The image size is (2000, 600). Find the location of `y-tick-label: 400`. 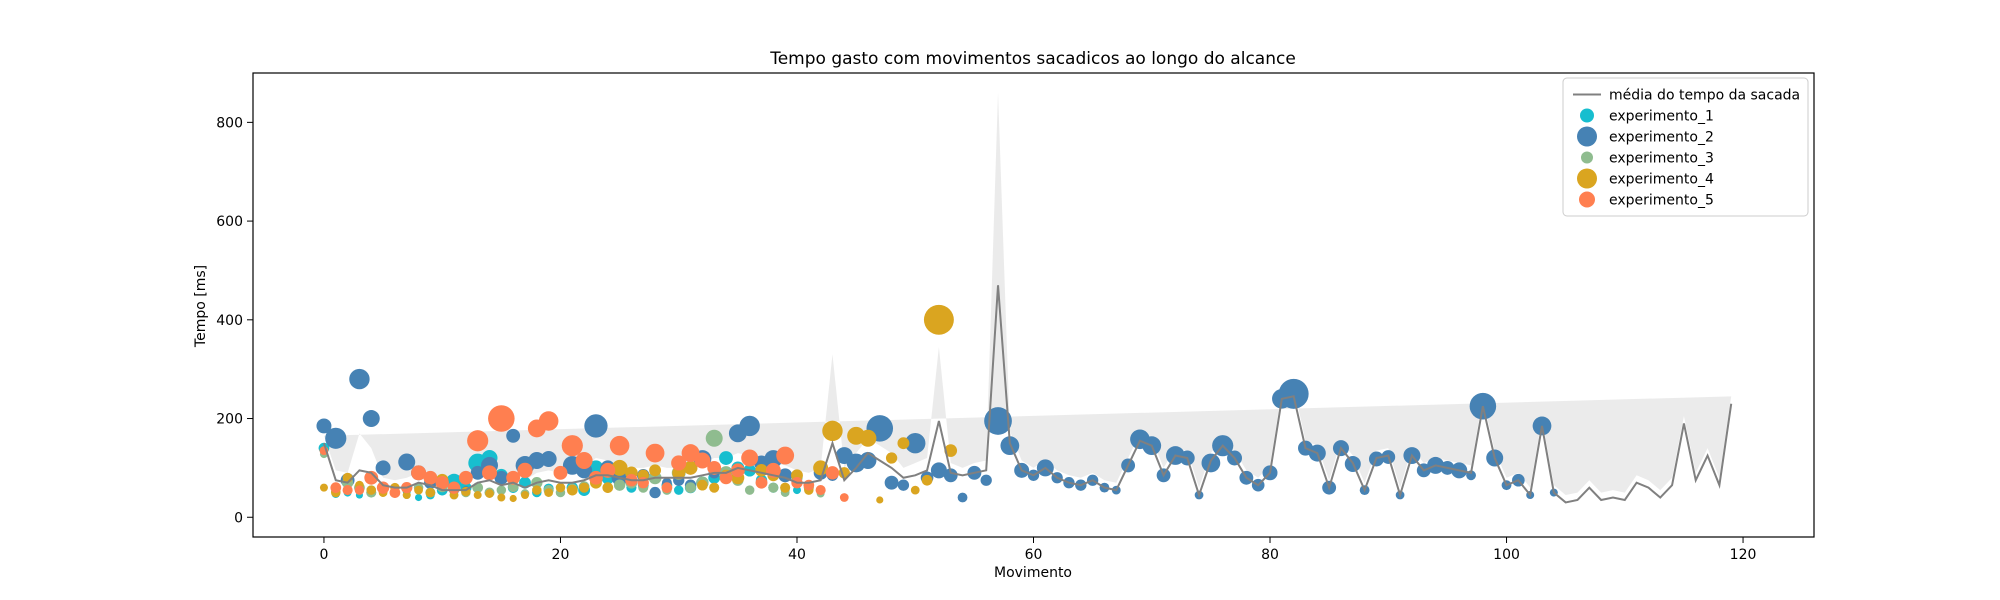

y-tick-label: 400 is located at coordinates (229, 321).